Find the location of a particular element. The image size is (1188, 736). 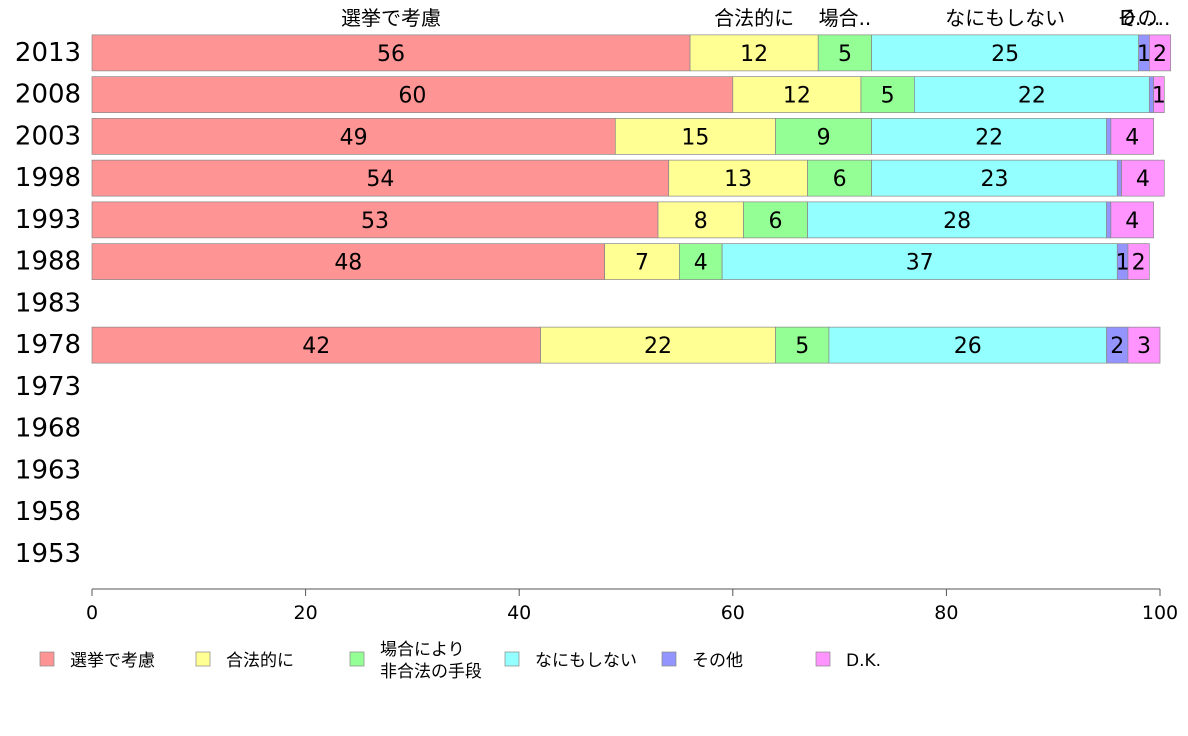

series-header: 場合.. is located at coordinates (845, 18).